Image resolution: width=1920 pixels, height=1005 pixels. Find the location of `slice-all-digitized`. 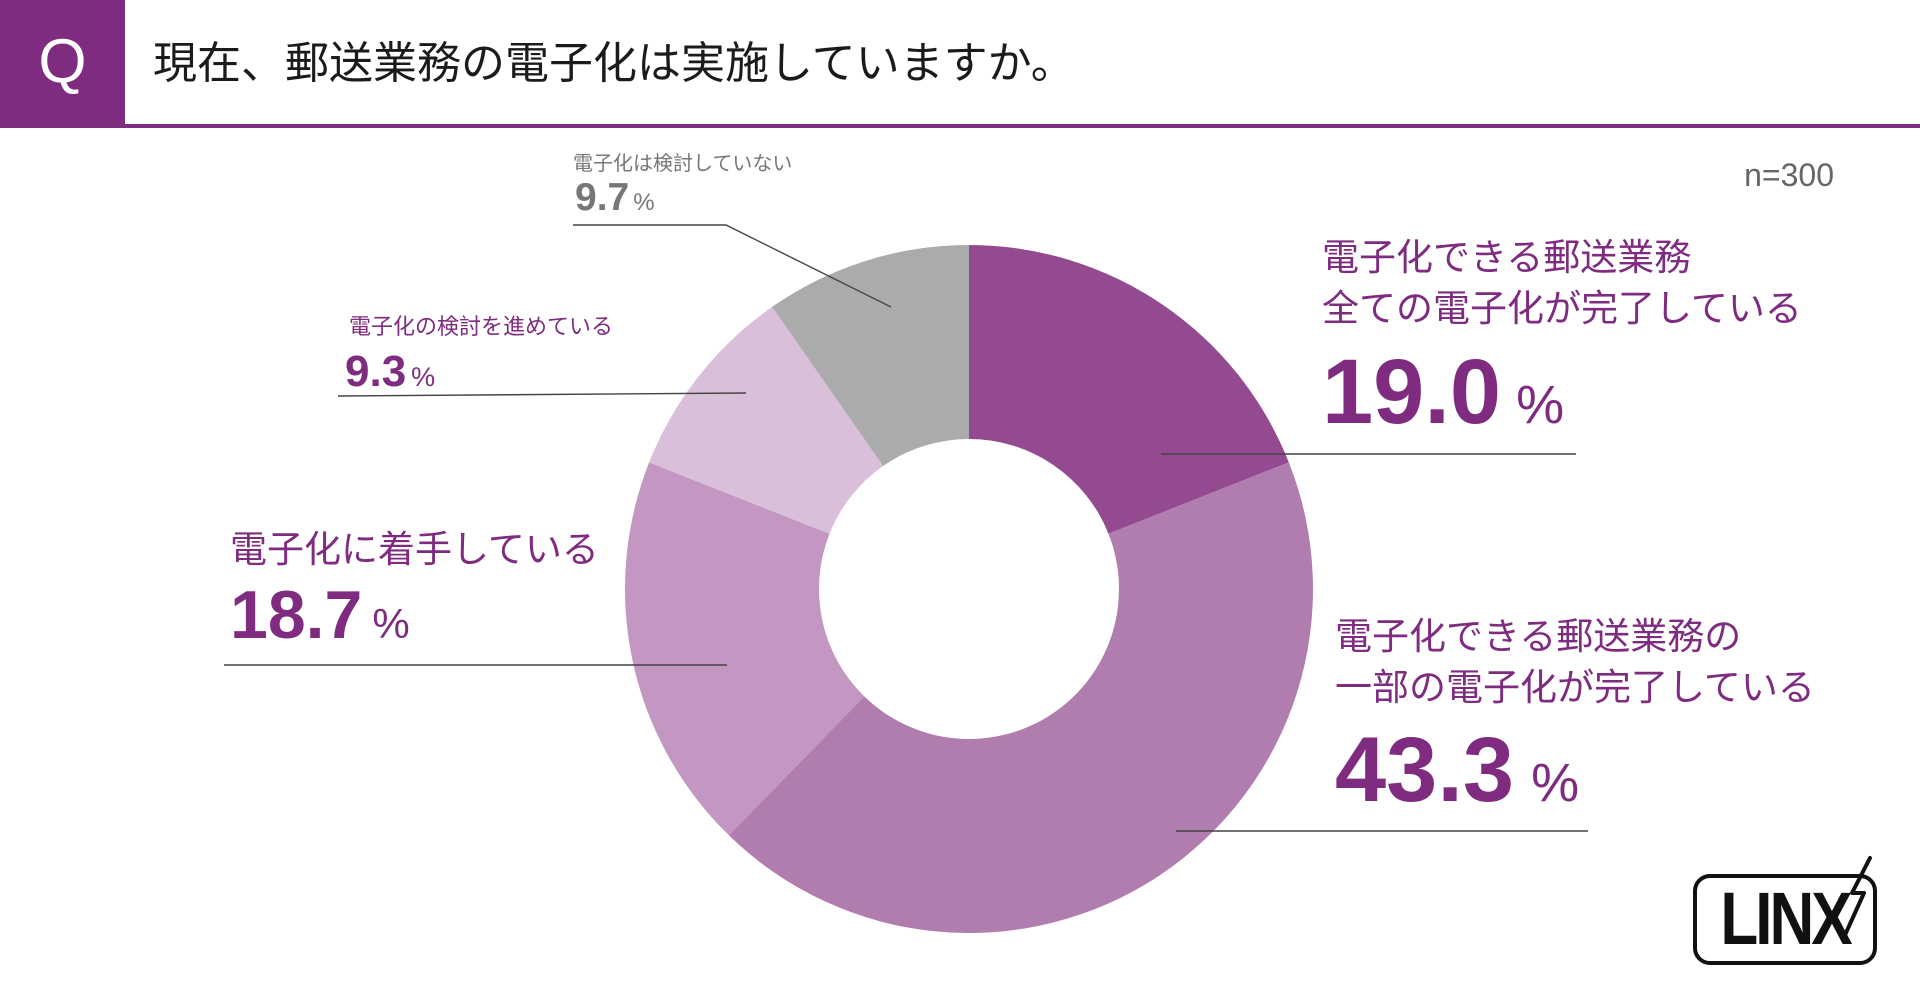

slice-all-digitized is located at coordinates (1129, 389).